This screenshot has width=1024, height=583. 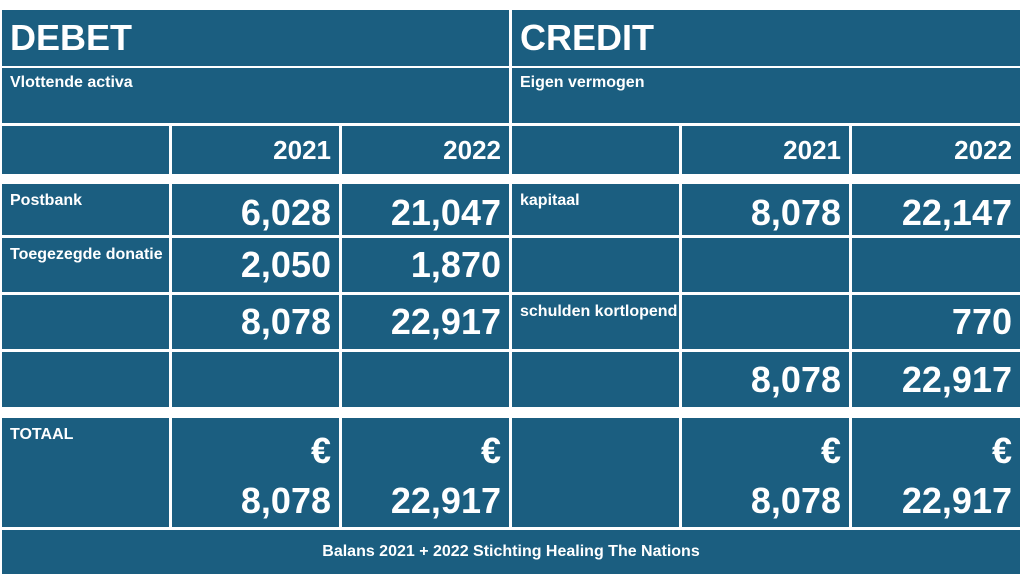 What do you see at coordinates (255, 472) in the screenshot?
I see `totaal-debet-2021: € 8,078` at bounding box center [255, 472].